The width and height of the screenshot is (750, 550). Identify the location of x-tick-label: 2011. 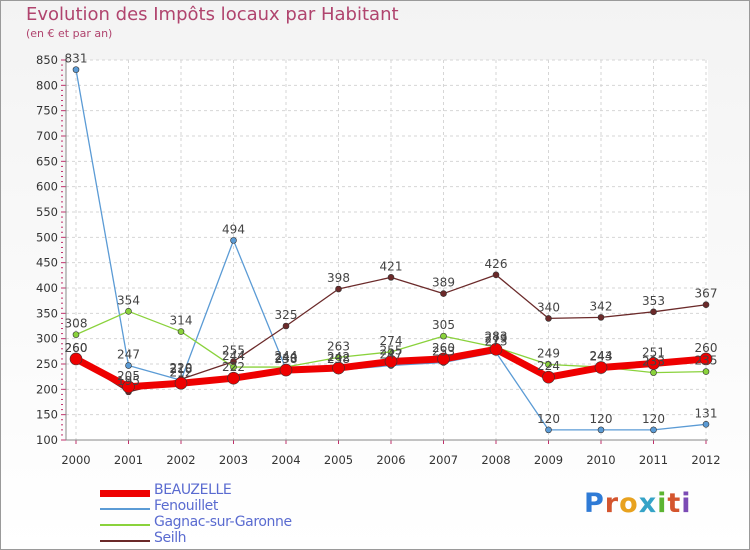
(653, 460).